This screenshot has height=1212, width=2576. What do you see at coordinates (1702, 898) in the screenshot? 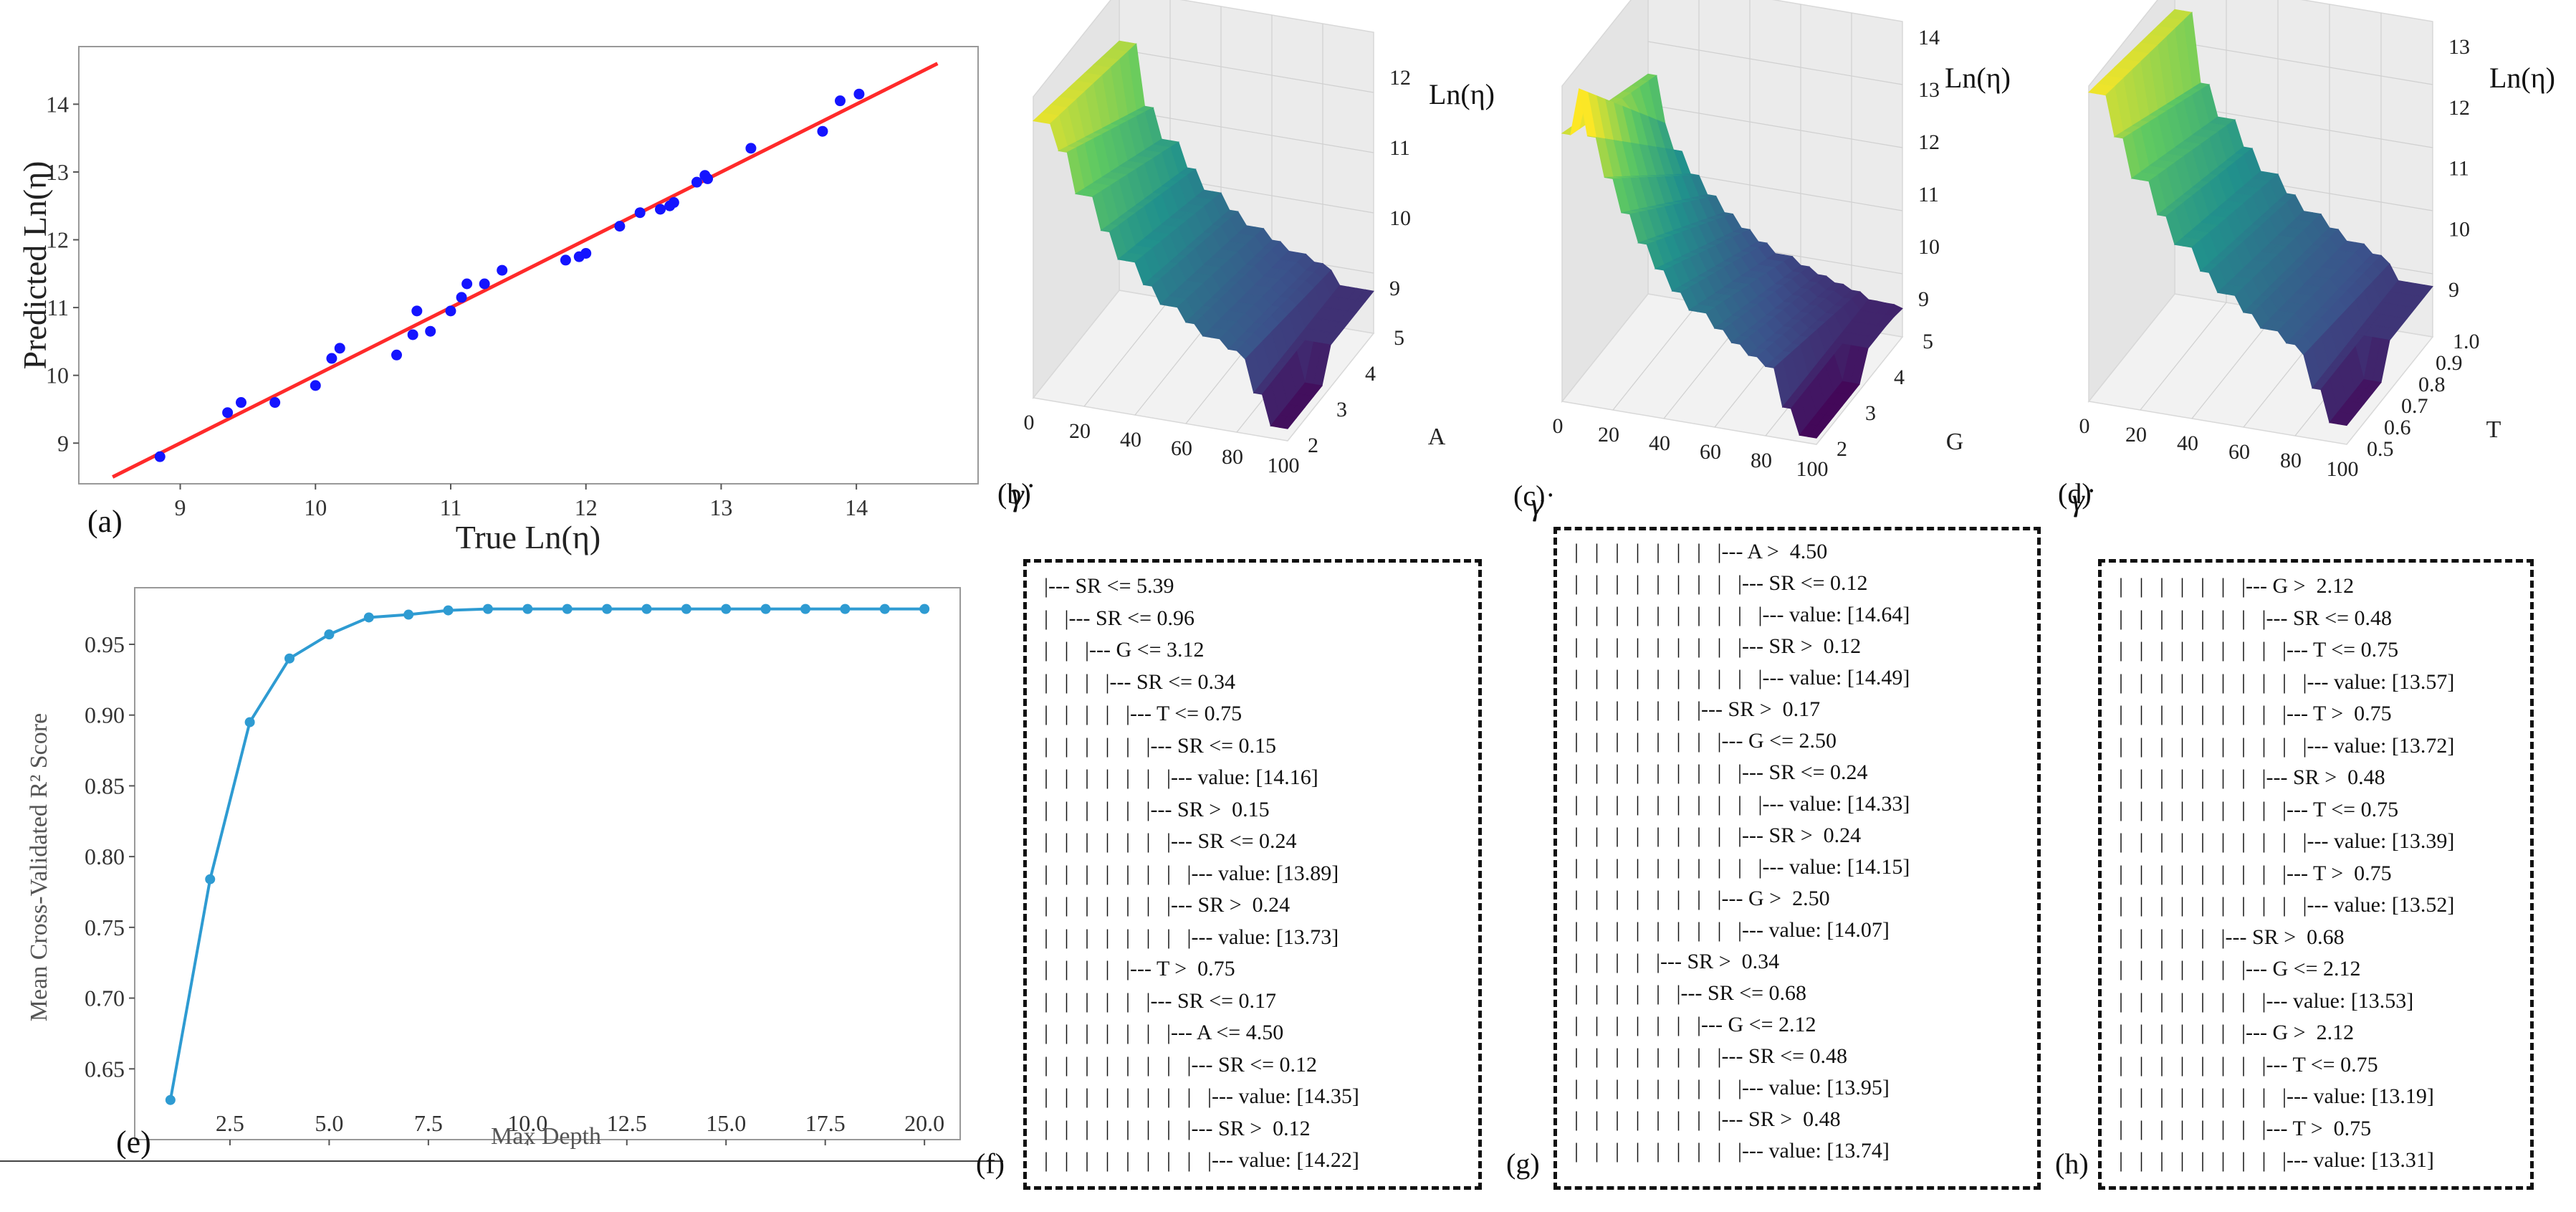
I see `tree-line: | | | | | | | |--- G > 2.50` at bounding box center [1702, 898].